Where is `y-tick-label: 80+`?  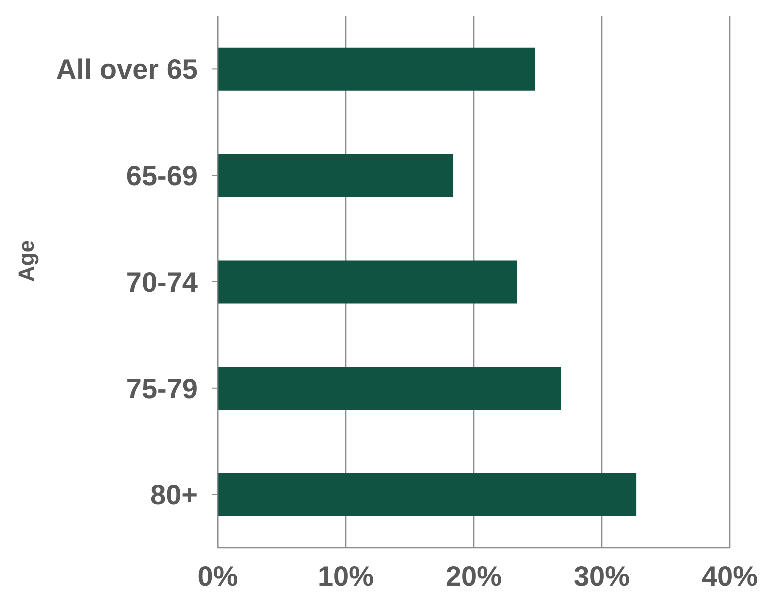
y-tick-label: 80+ is located at coordinates (174, 495).